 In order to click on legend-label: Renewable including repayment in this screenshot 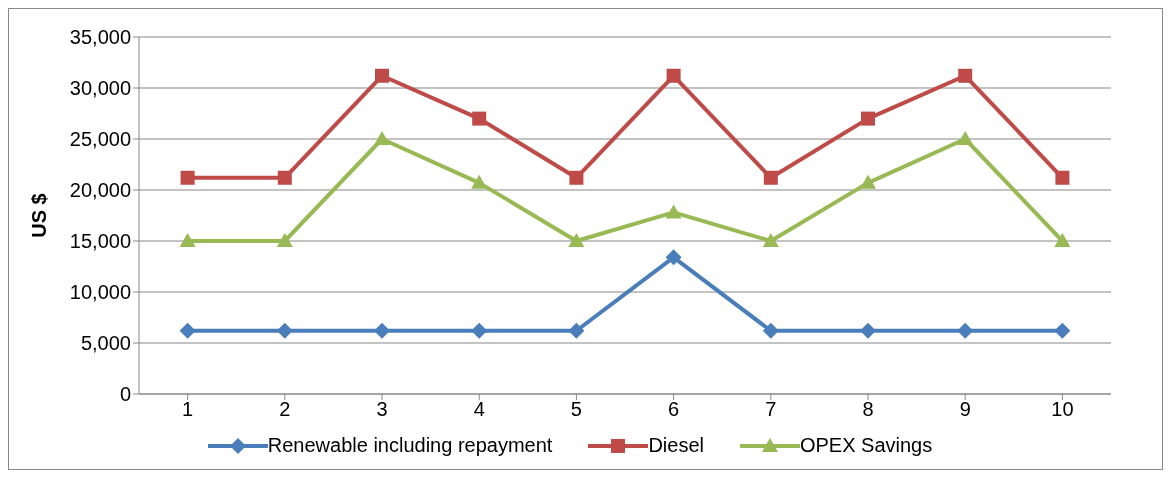, I will do `click(410, 445)`.